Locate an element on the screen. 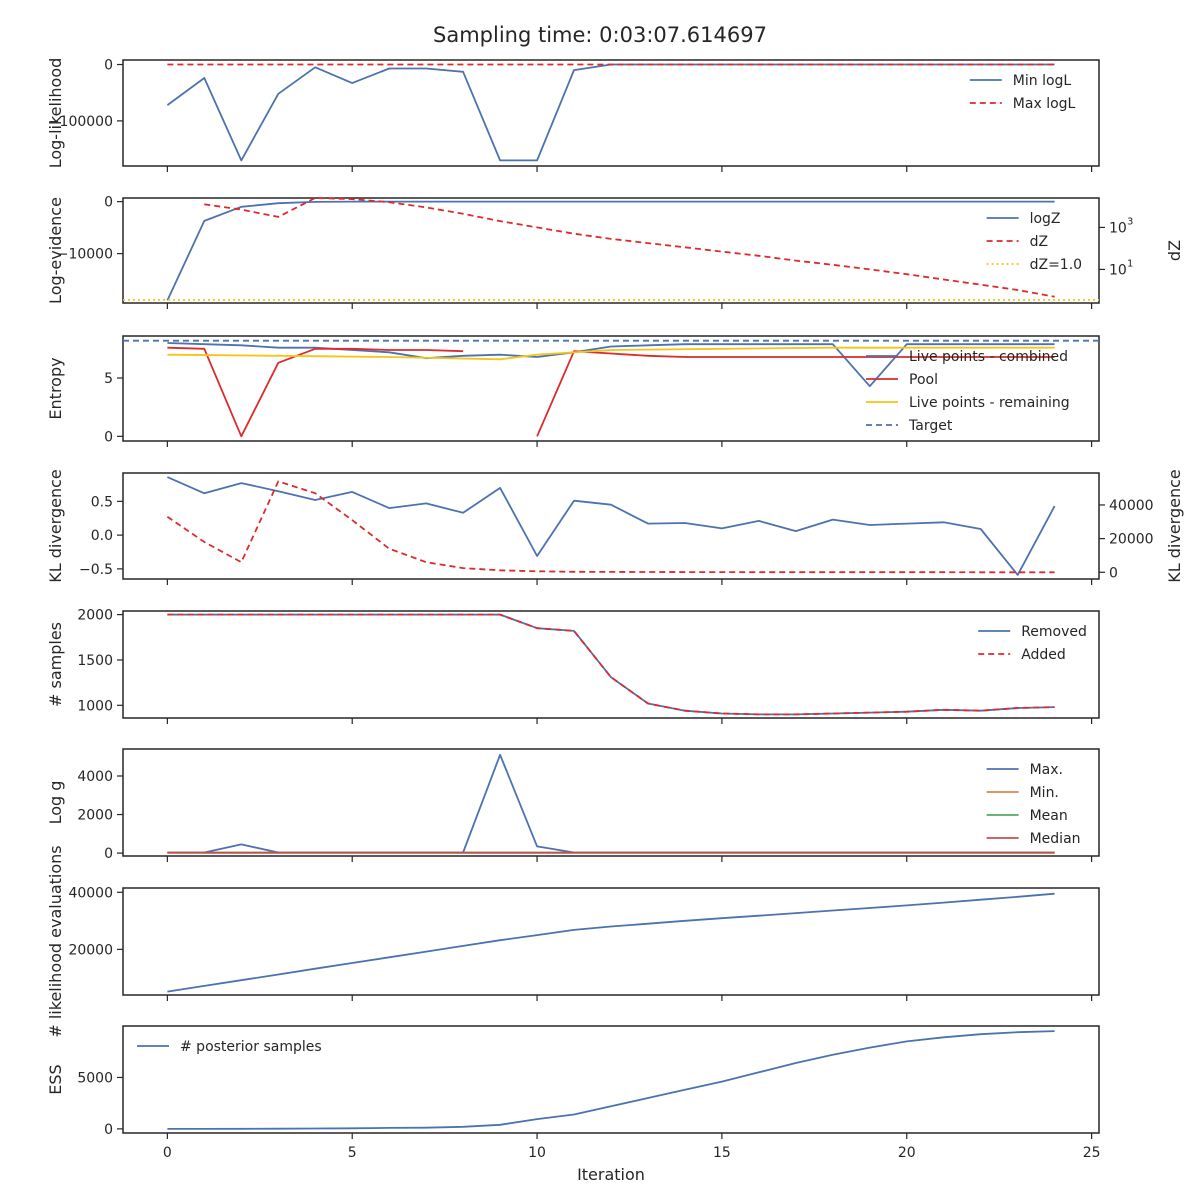 This screenshot has width=1200, height=1200. panel-5: 2000 1500 1000 # samples Removed Added is located at coordinates (573, 666).